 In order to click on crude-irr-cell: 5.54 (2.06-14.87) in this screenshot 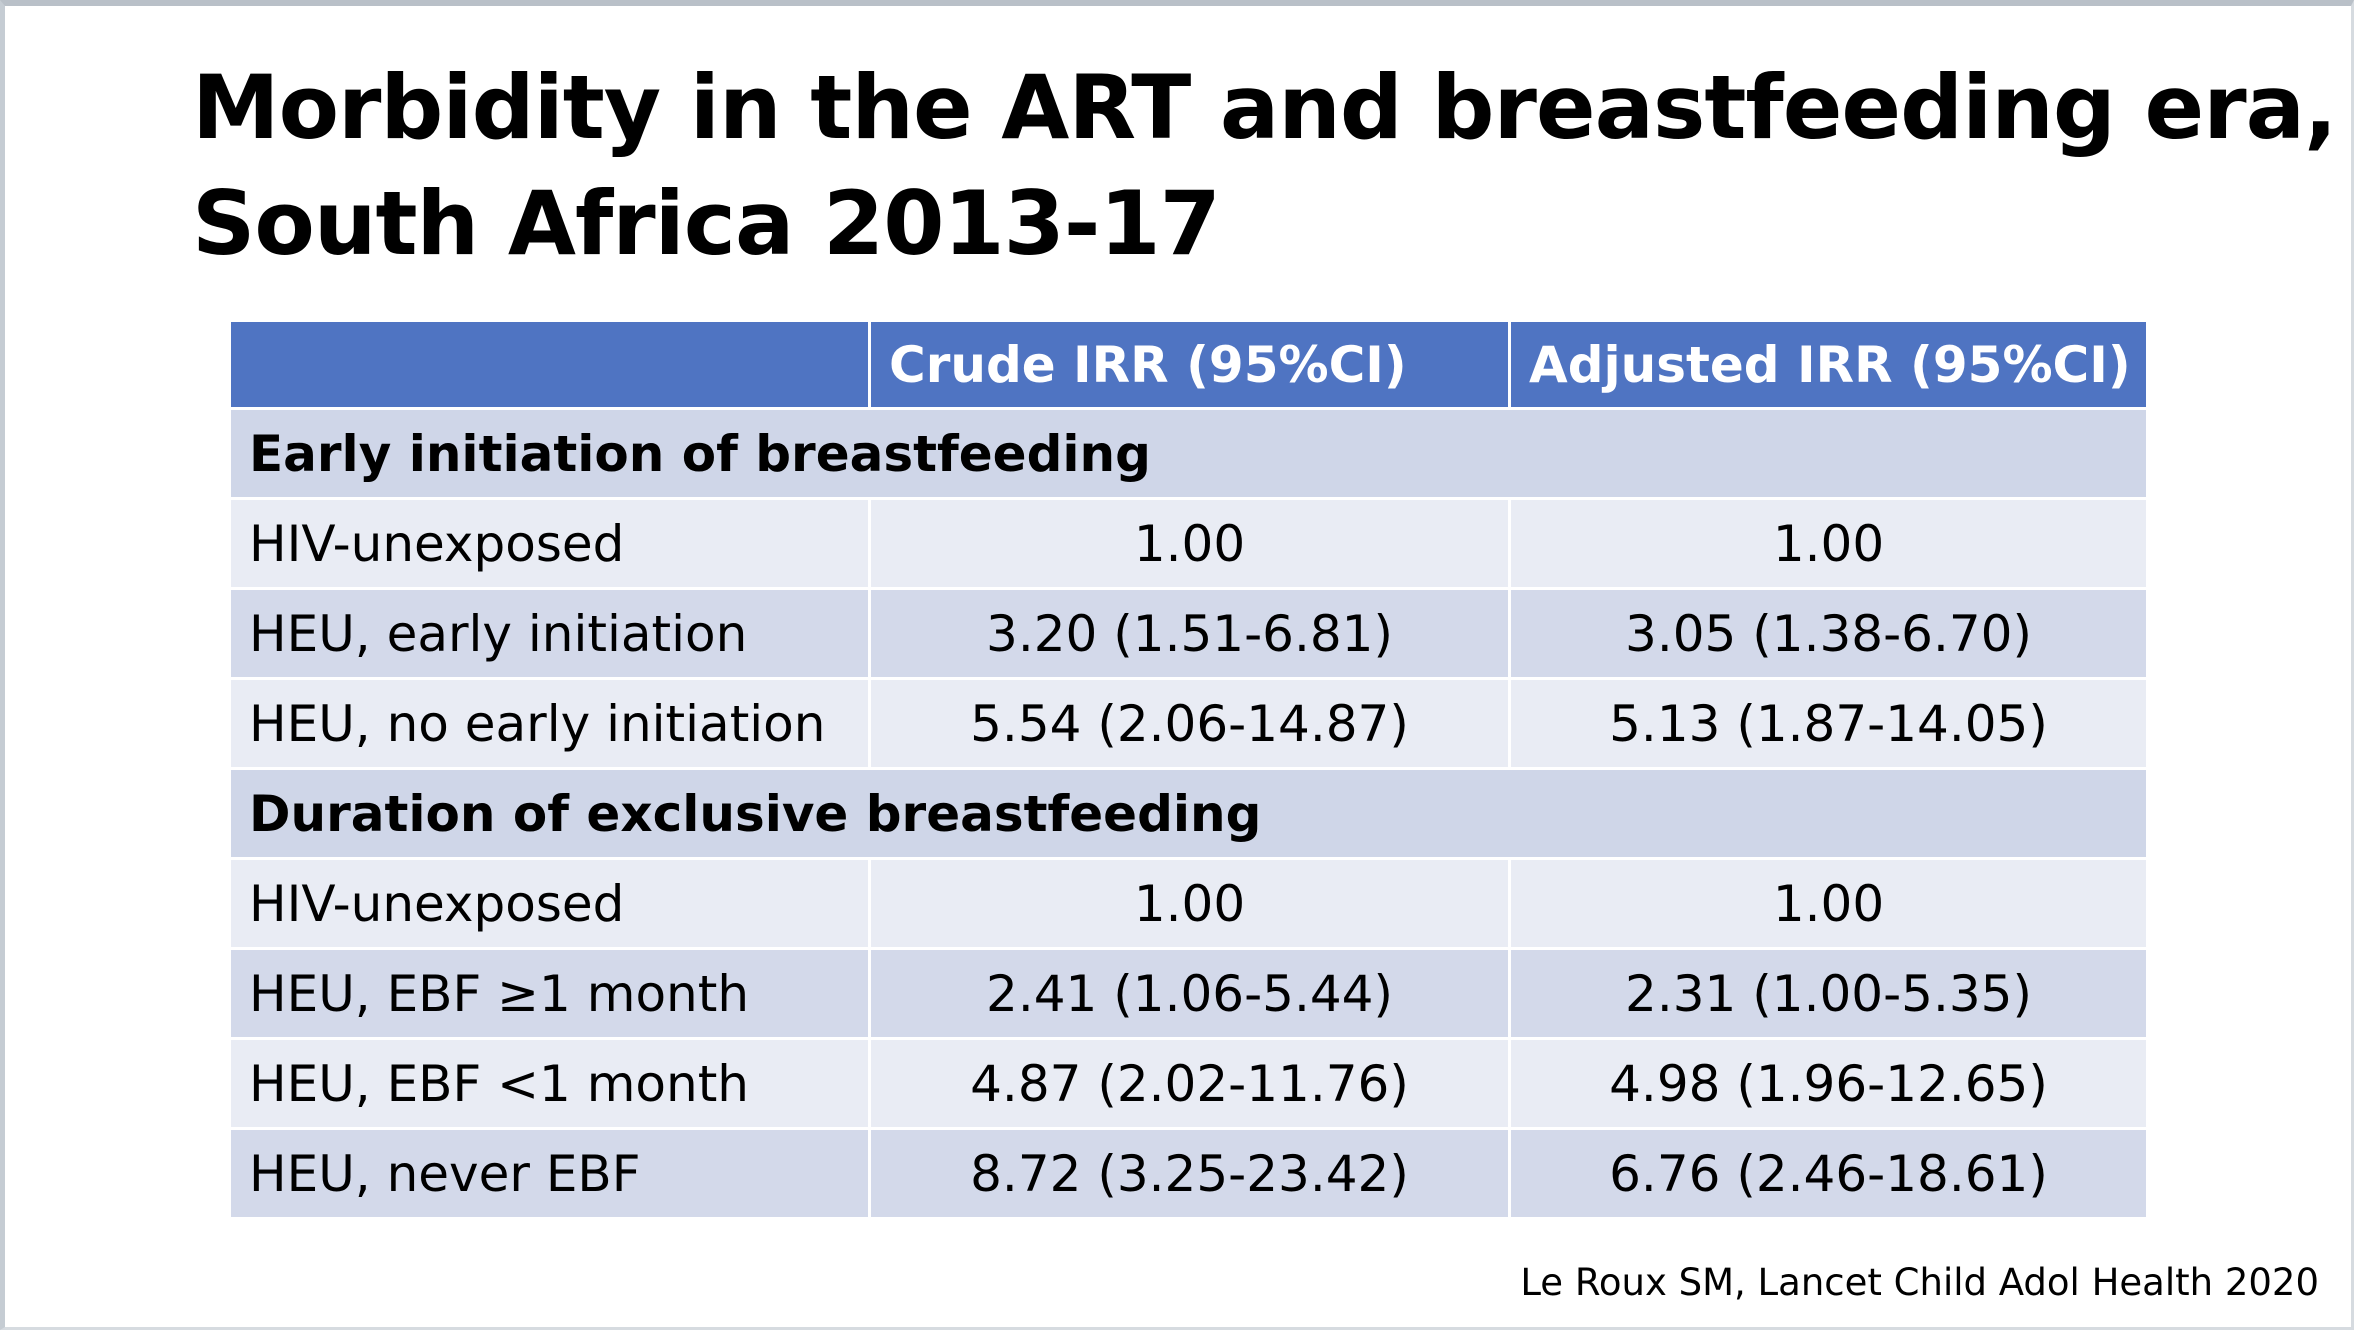, I will do `click(1189, 723)`.